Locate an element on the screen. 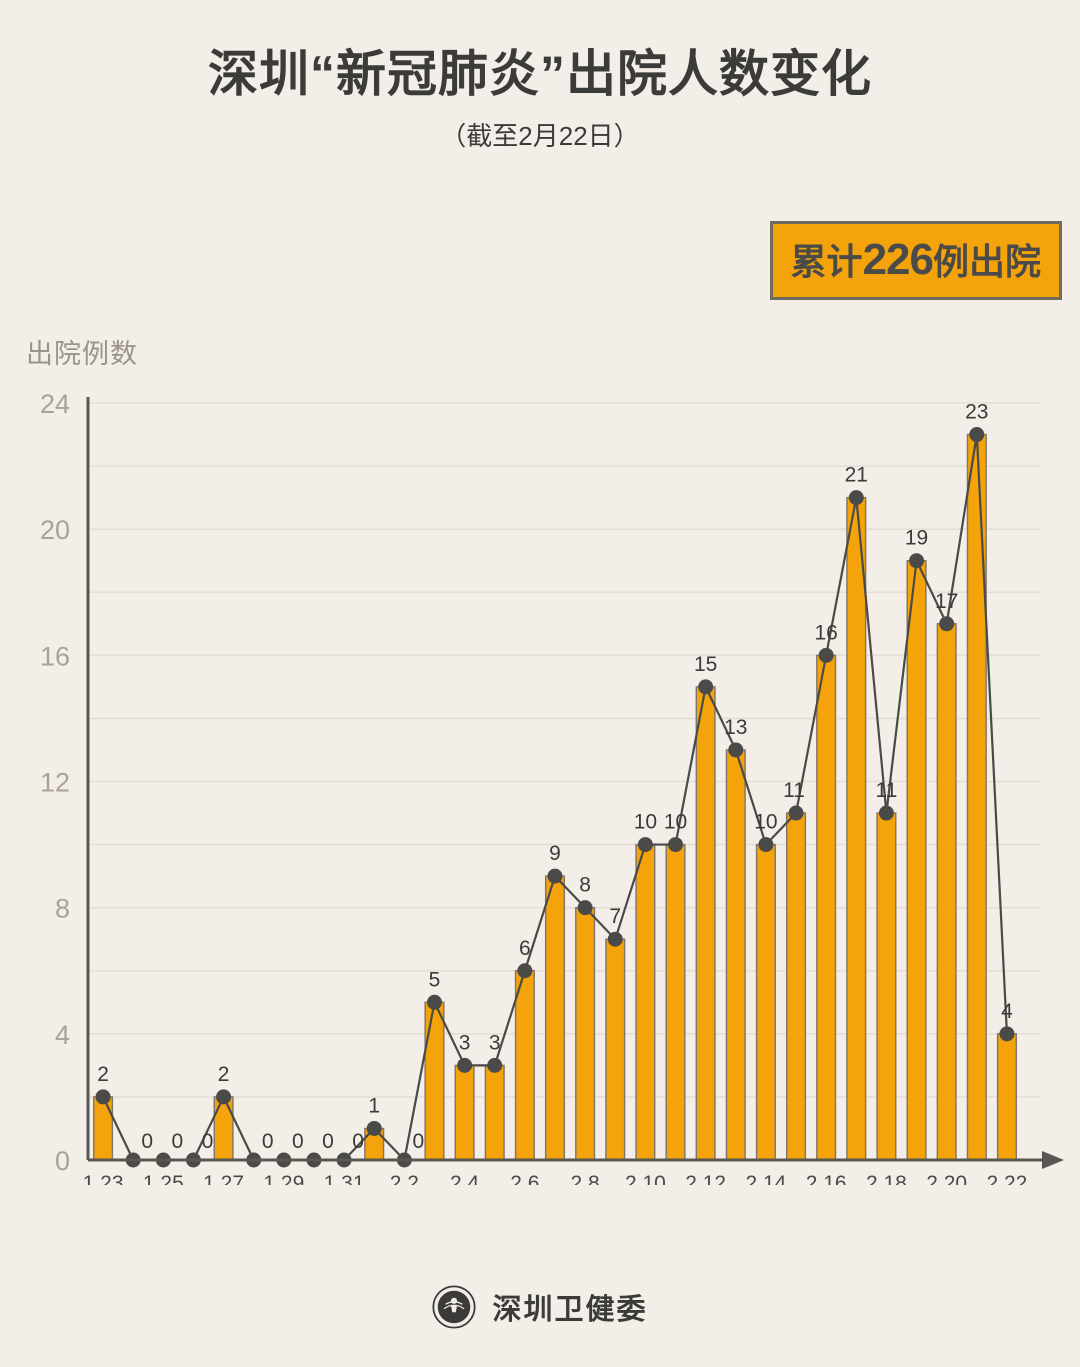  y-axis-tick-label: 8 is located at coordinates (62, 909).